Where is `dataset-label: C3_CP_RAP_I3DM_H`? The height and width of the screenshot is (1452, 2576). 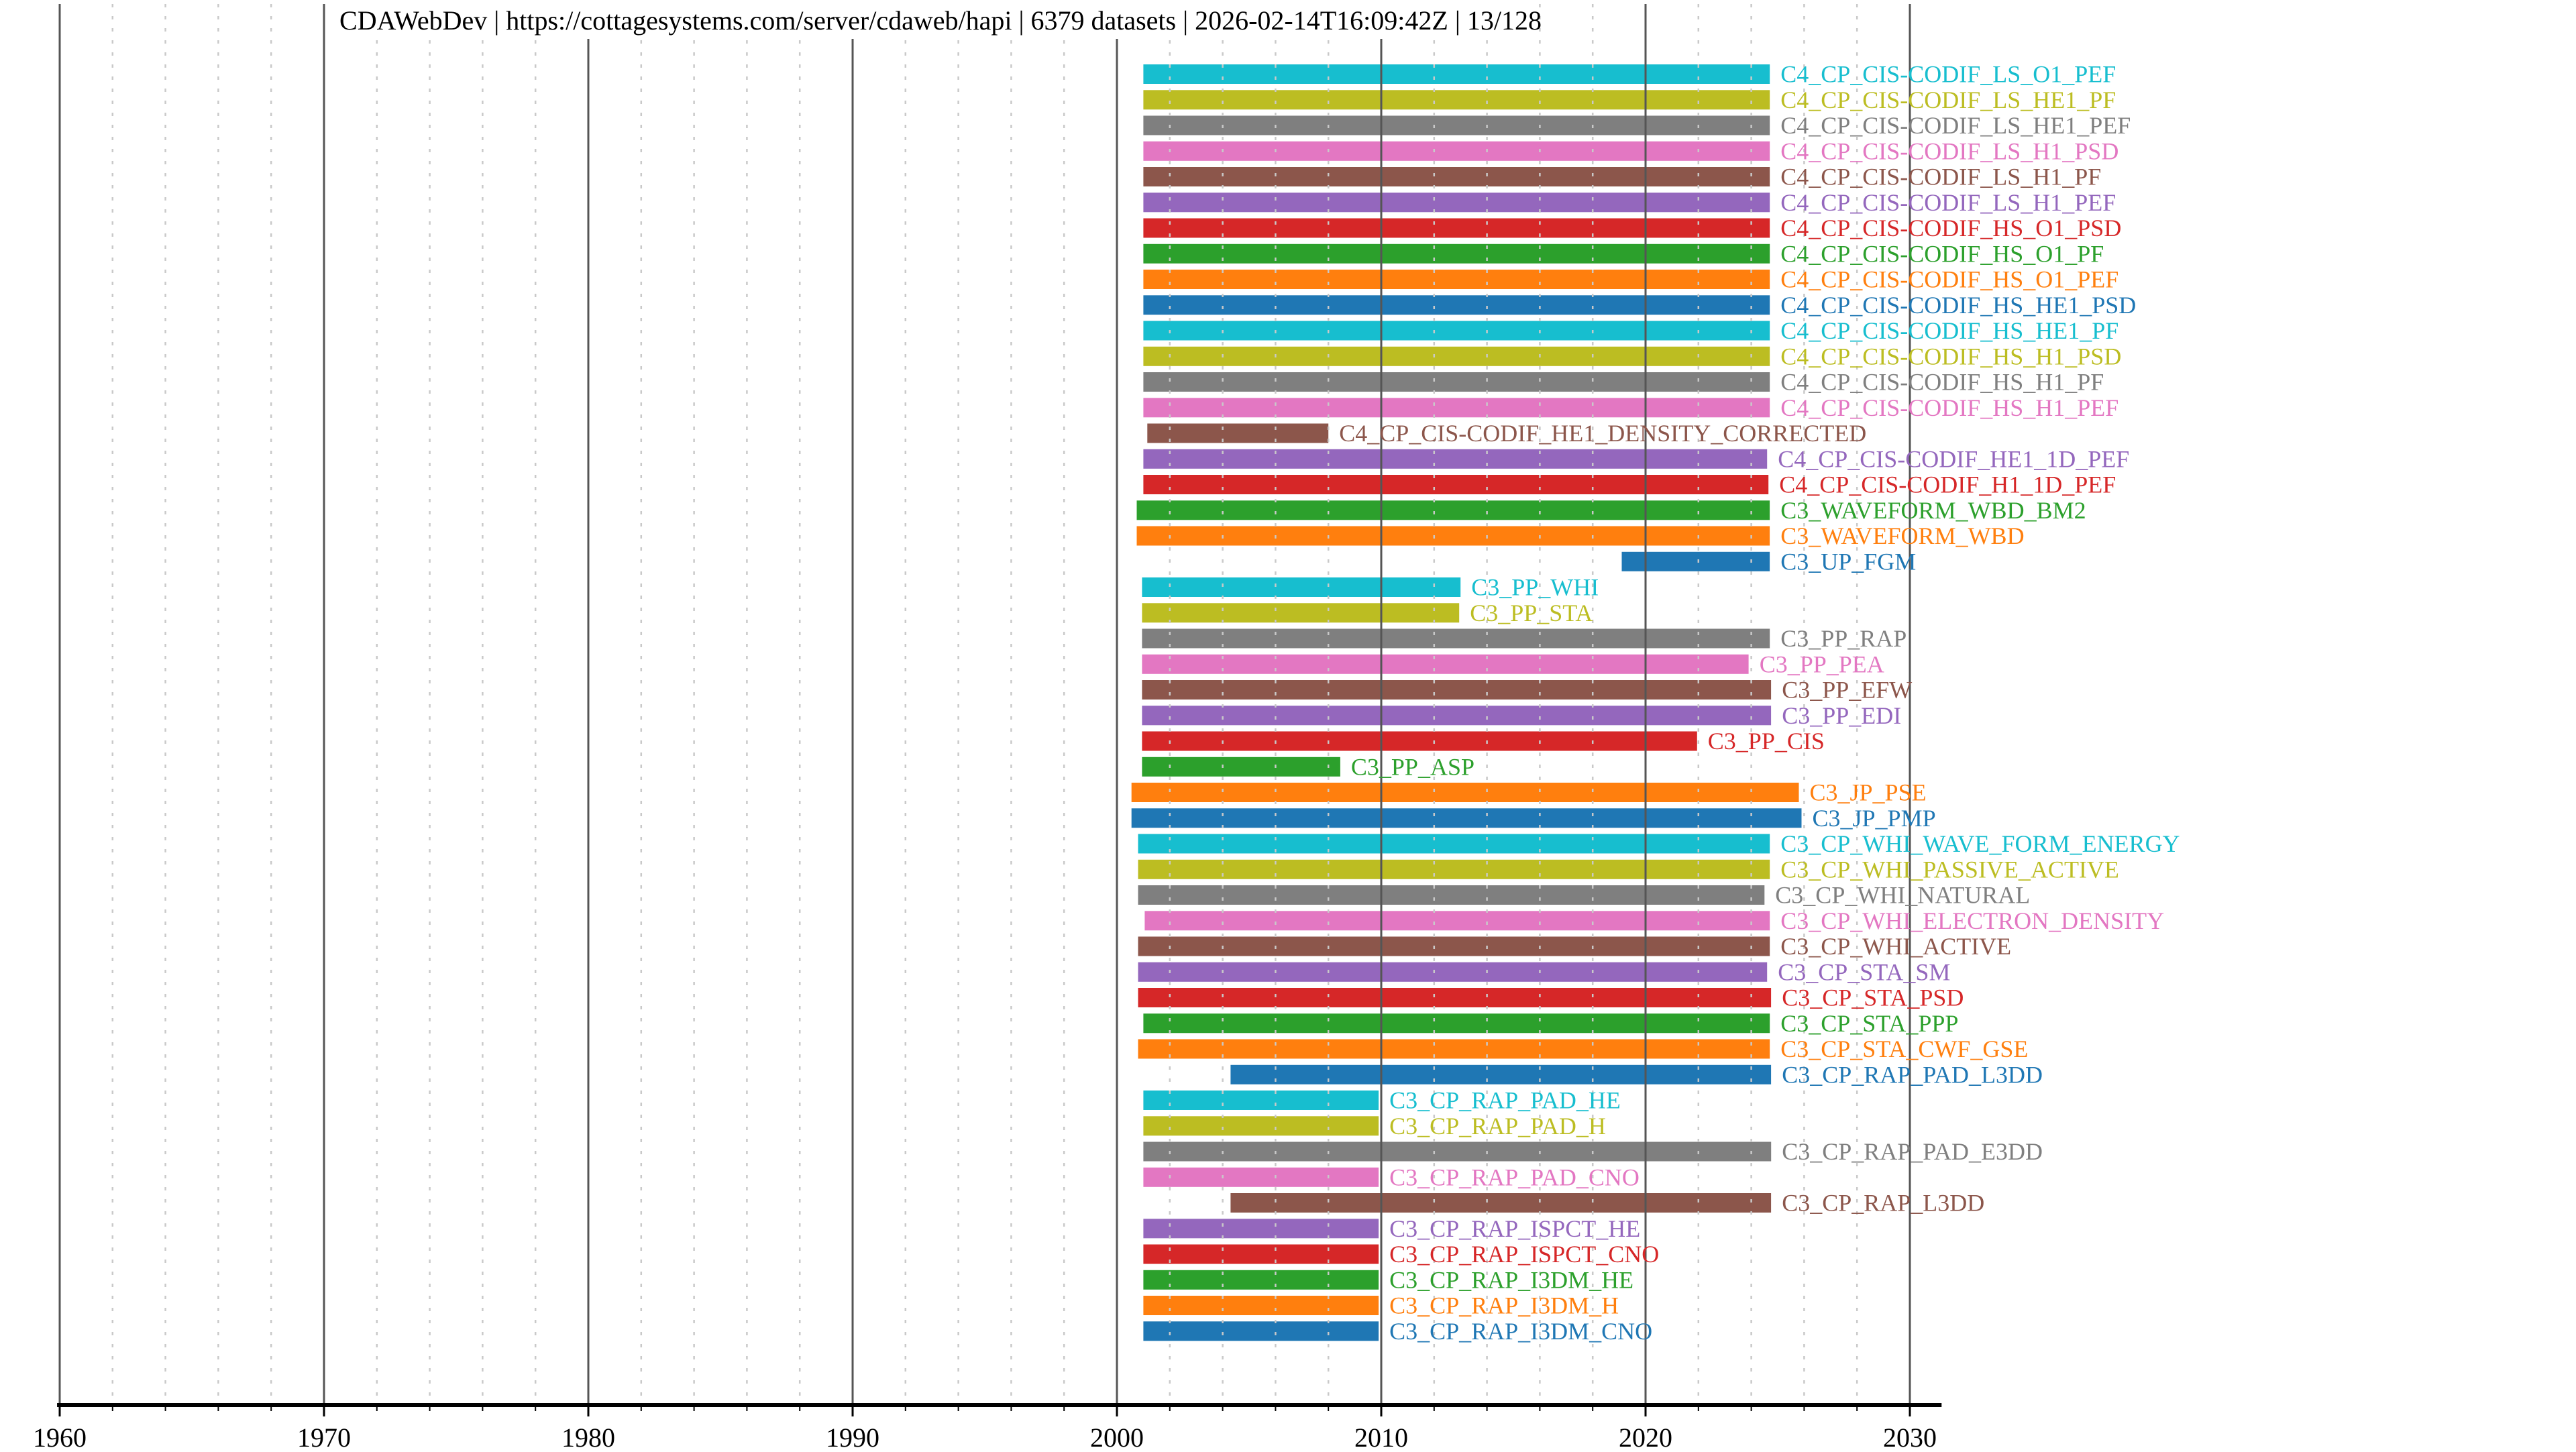
dataset-label: C3_CP_RAP_I3DM_H is located at coordinates (1504, 1305).